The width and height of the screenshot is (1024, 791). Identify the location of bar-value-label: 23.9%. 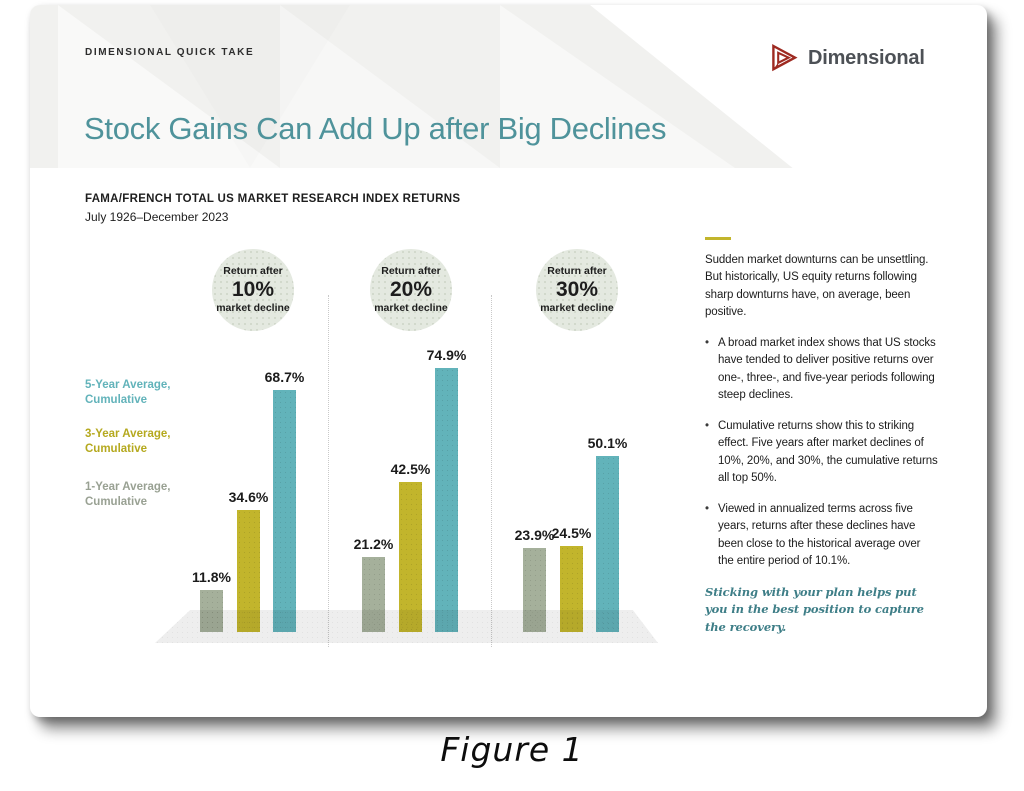
(534, 535).